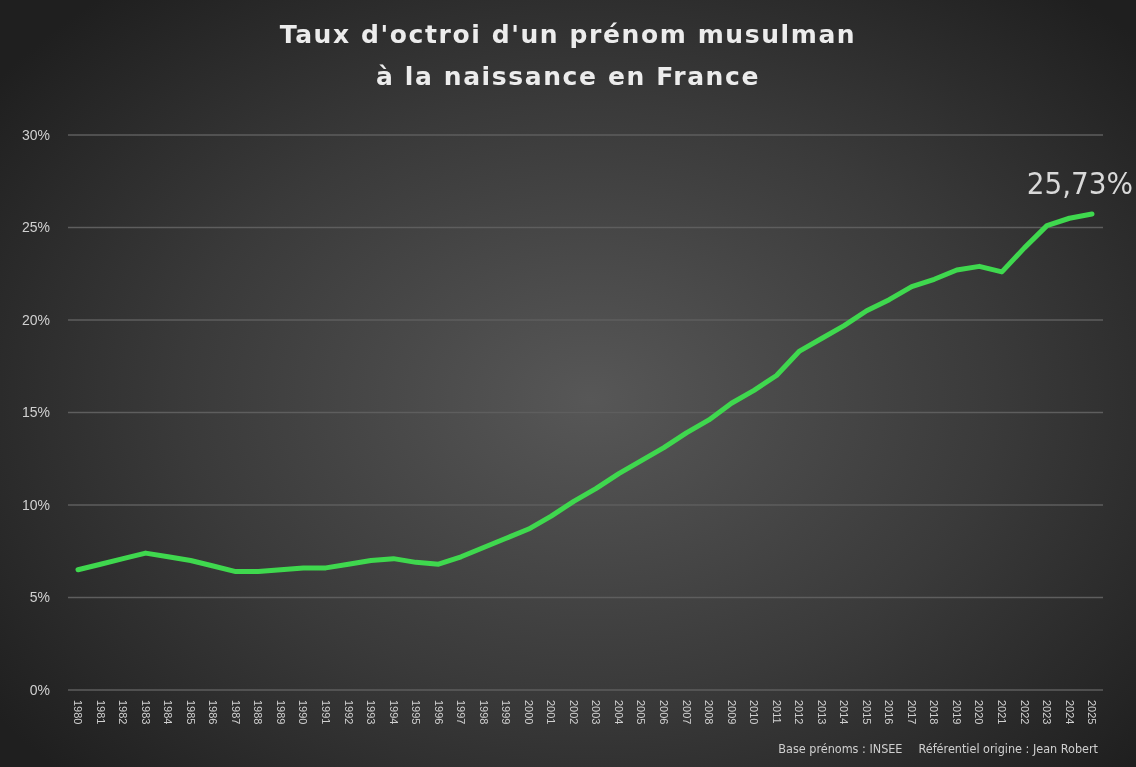 Image resolution: width=1136 pixels, height=767 pixels. I want to click on chart-title: Taux d'octroi d'un prénom musulman à la naissance en France, so click(568, 56).